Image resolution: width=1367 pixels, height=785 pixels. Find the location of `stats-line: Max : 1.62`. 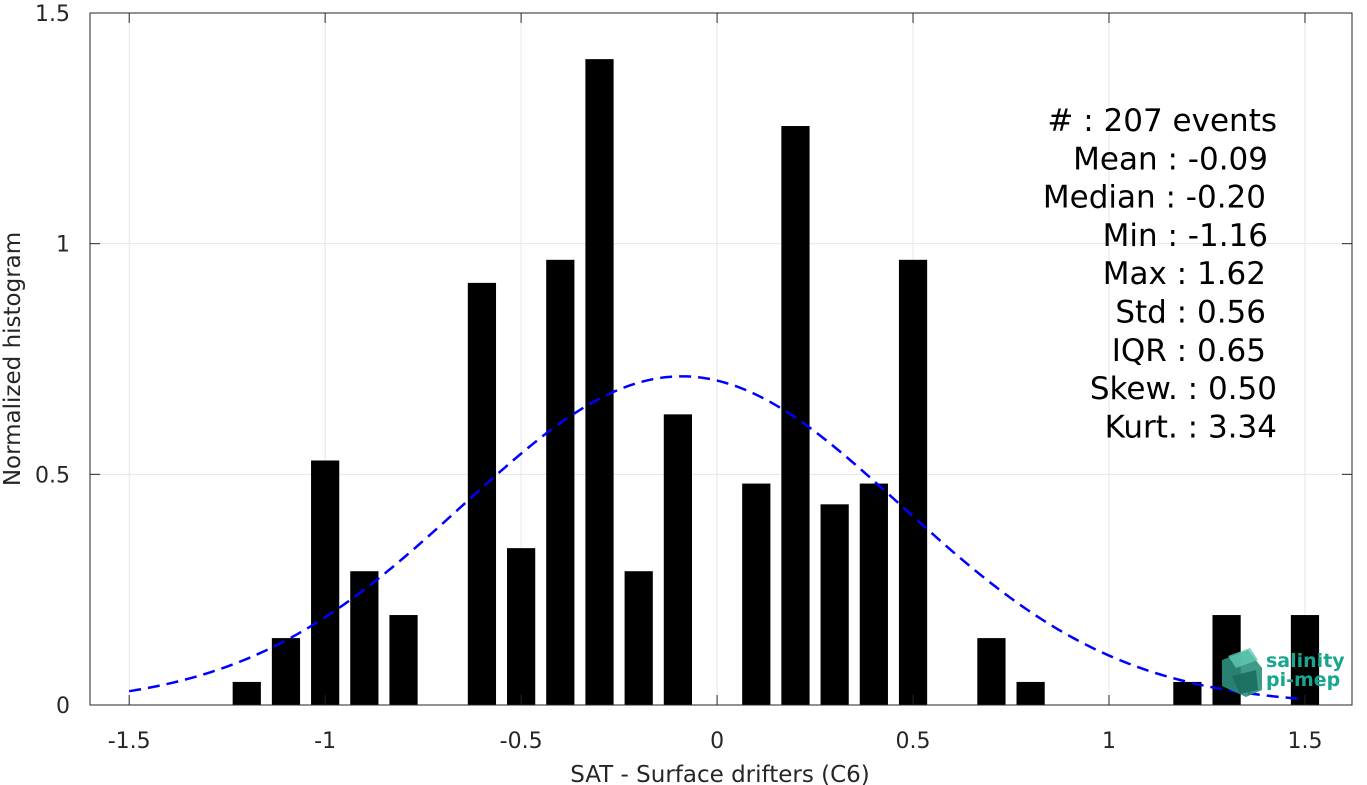

stats-line: Max : 1.62 is located at coordinates (1184, 274).